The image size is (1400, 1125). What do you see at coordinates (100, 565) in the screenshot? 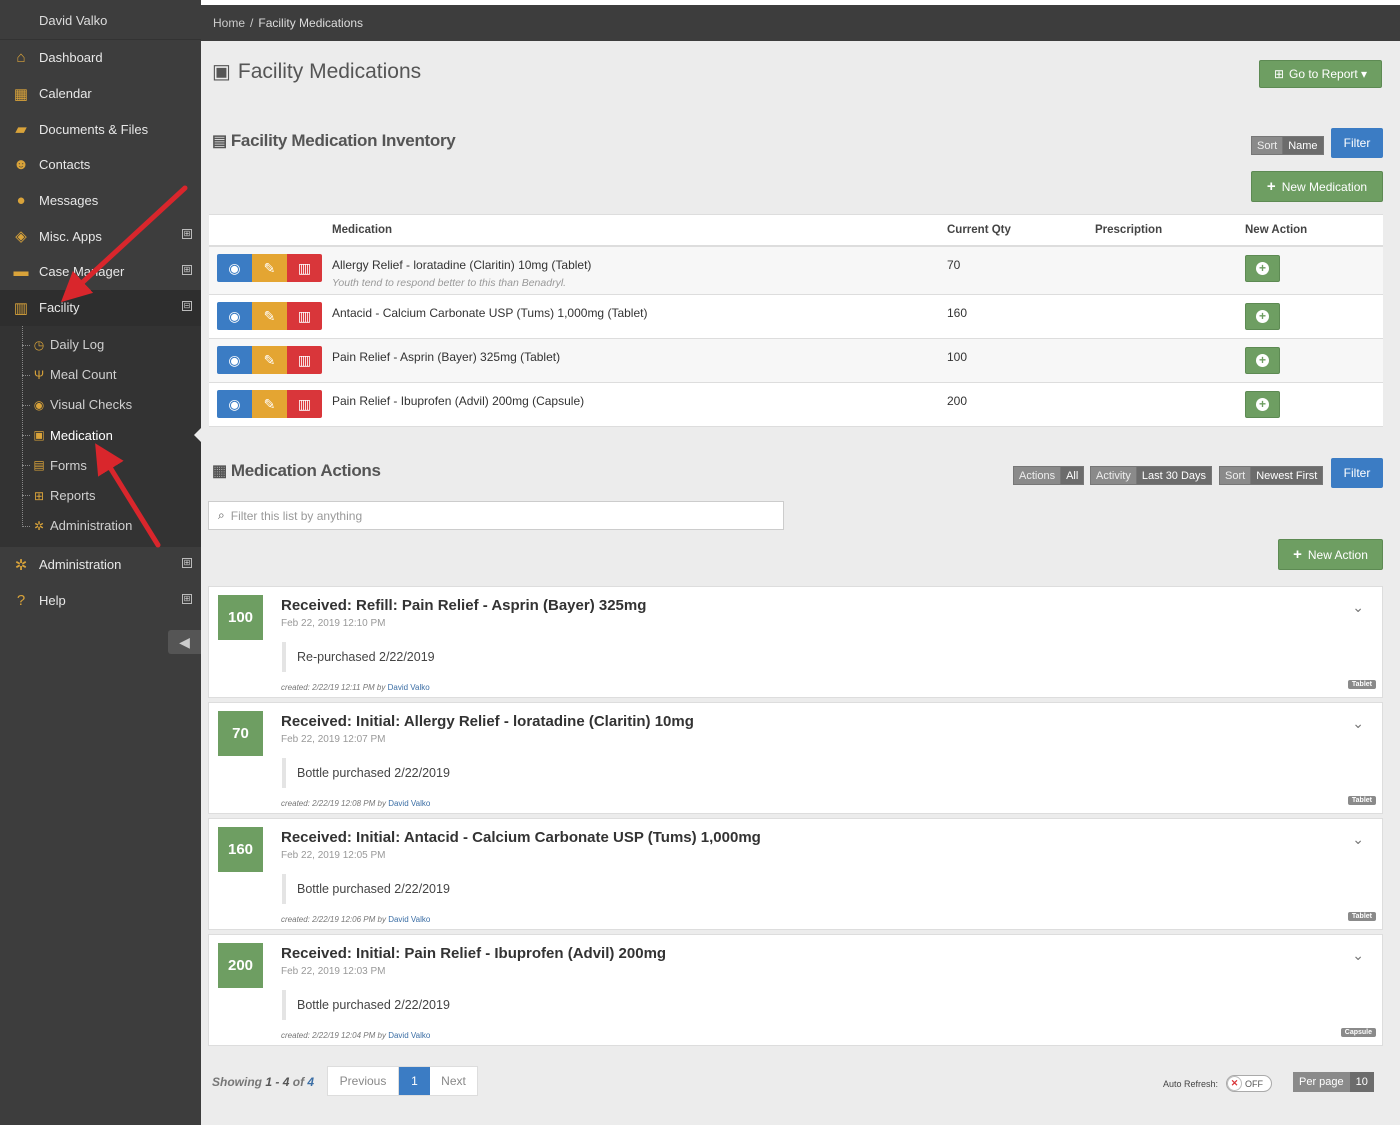
I see `sidebar-item-administration: ✲ Administration ⊞` at bounding box center [100, 565].